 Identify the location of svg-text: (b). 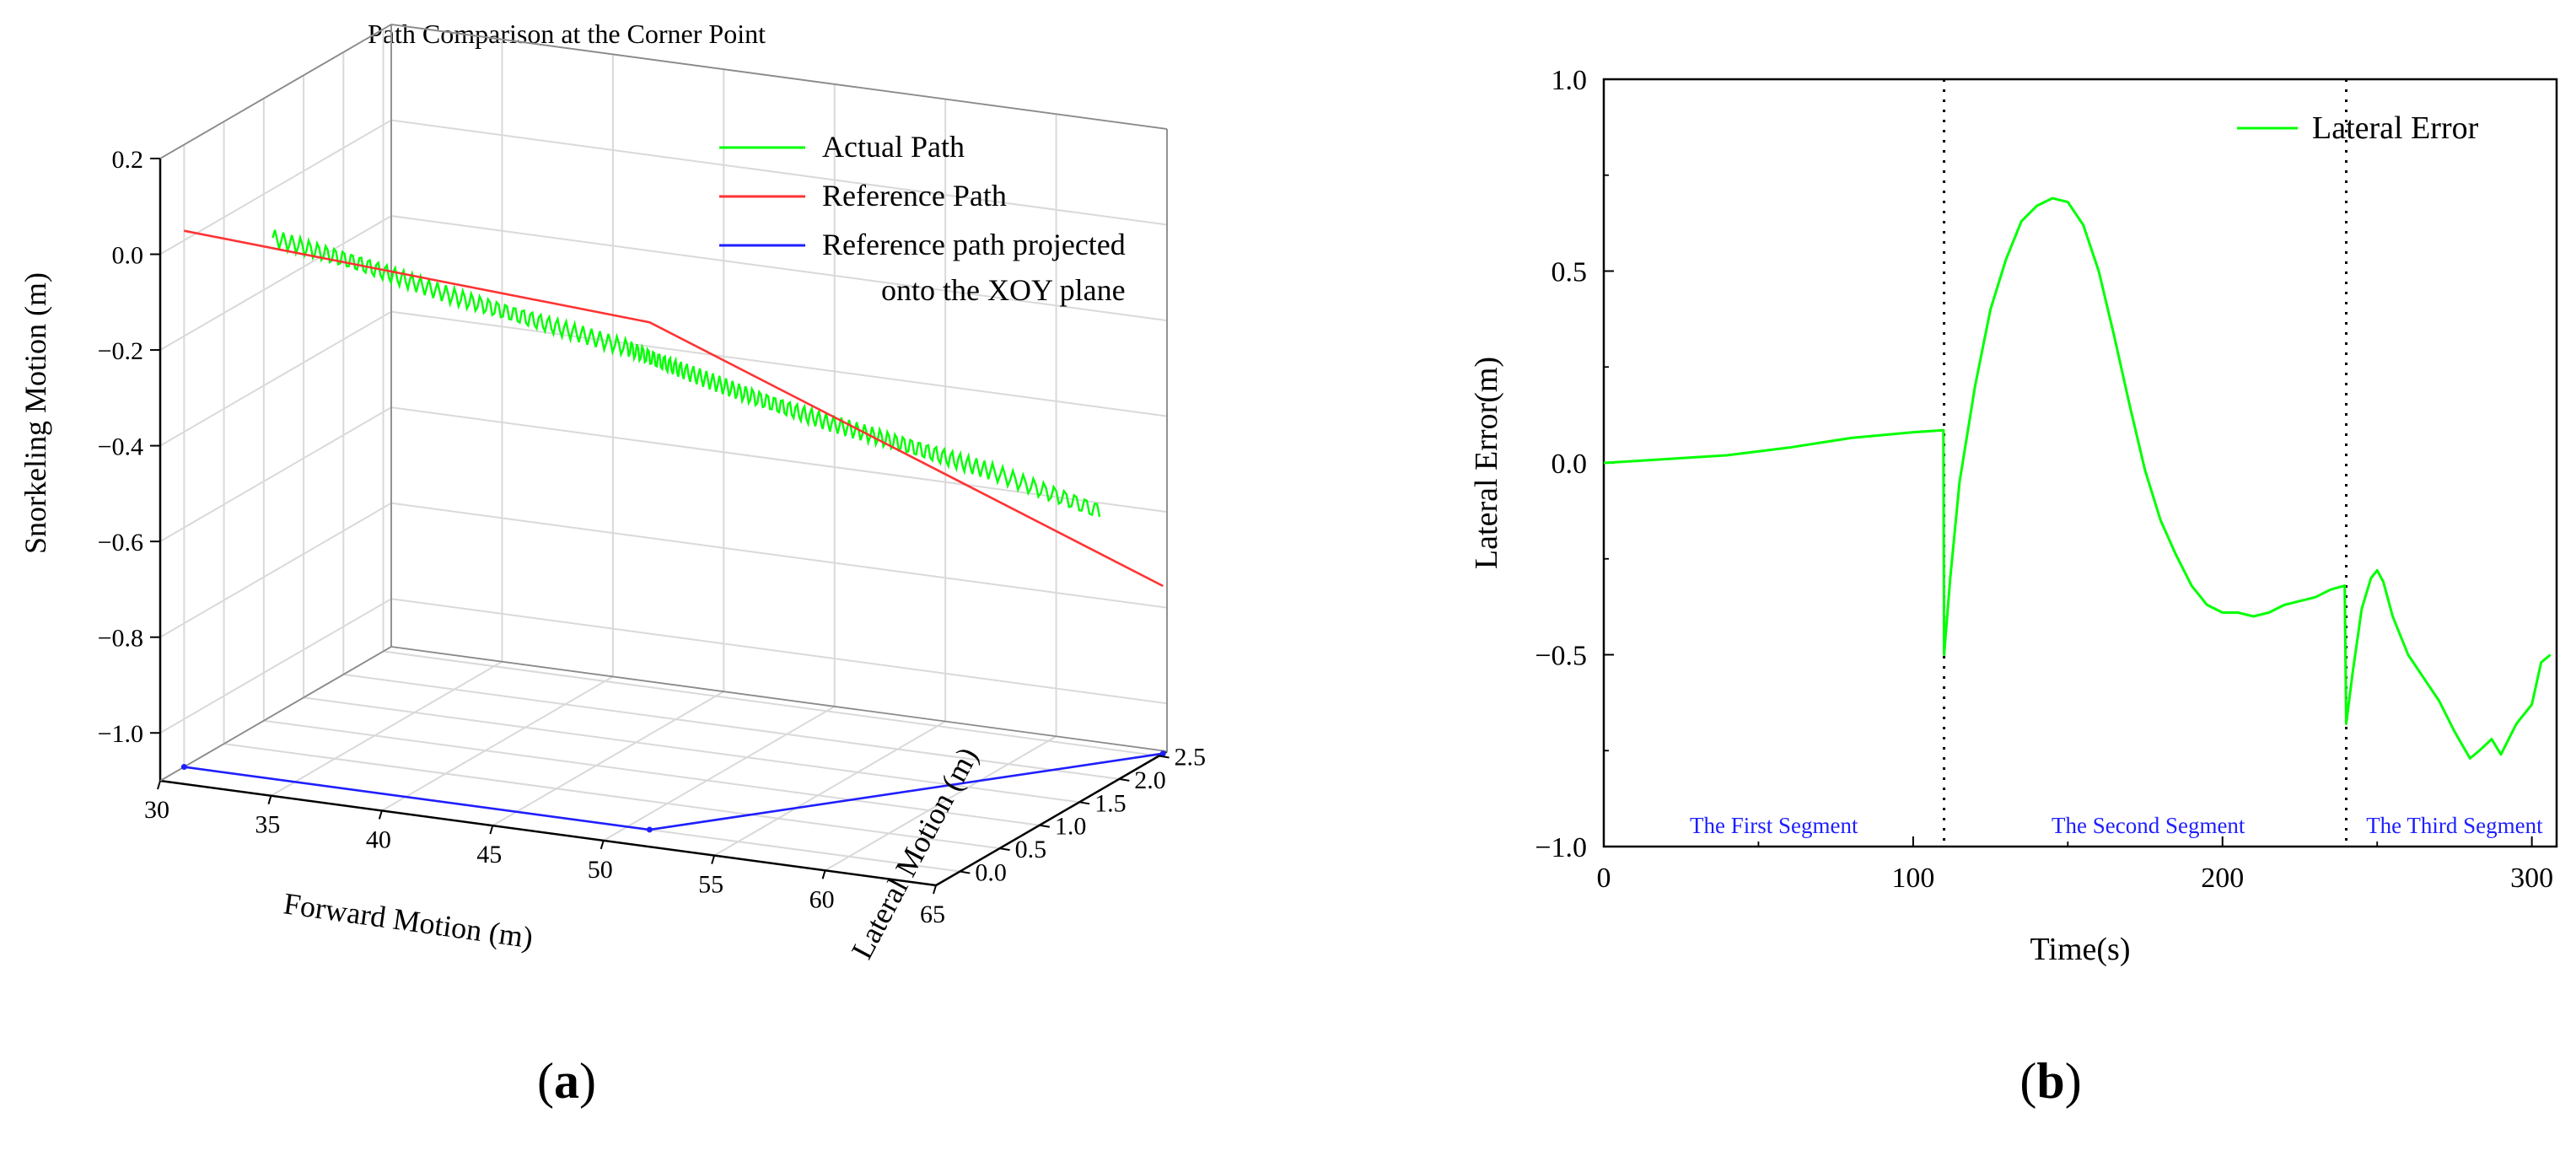
(2050, 1081).